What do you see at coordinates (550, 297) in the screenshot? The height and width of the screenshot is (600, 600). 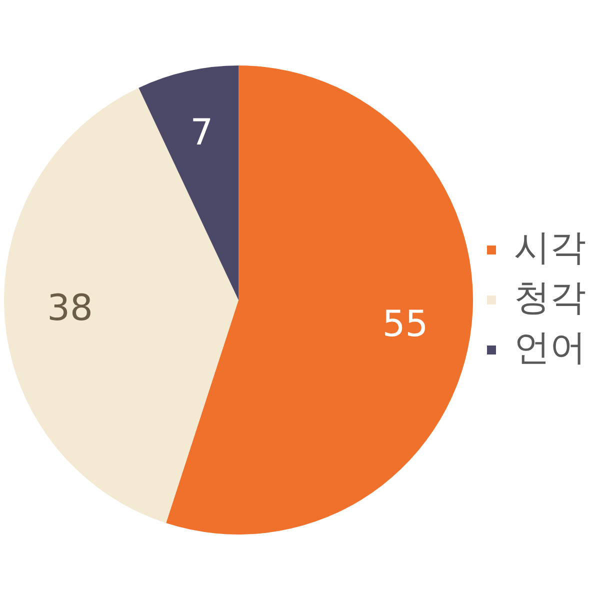 I see `legend-label: 청각` at bounding box center [550, 297].